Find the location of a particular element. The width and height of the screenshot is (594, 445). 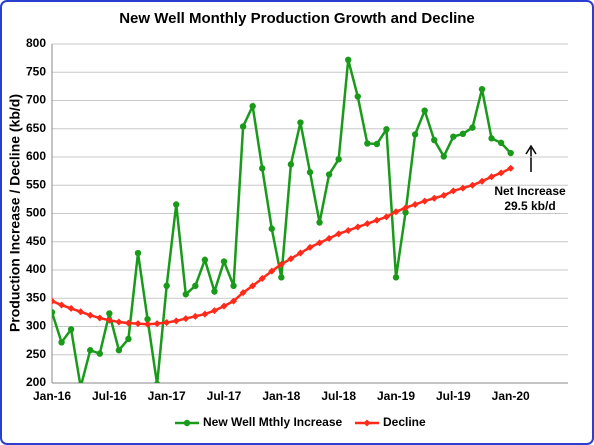

x-tick-label: Jul-16 is located at coordinates (109, 396).